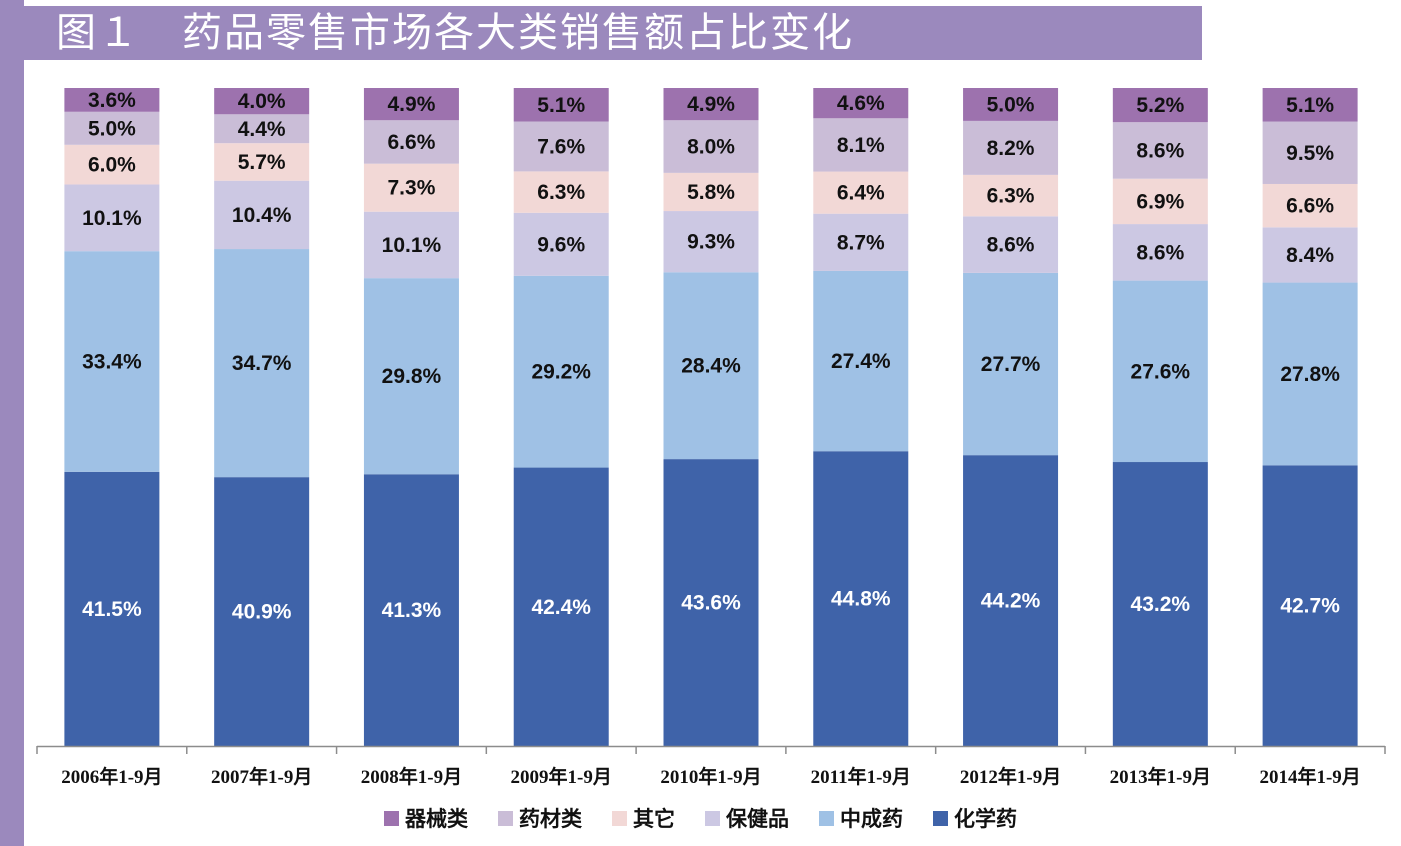  Describe the element at coordinates (561, 776) in the screenshot. I see `x-tick-label-4: 2009年1-9月` at that location.